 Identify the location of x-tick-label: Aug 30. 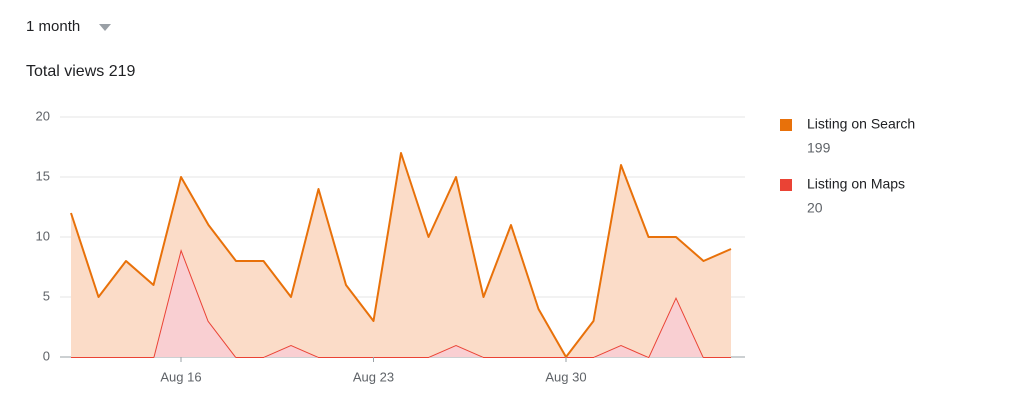
(565, 376).